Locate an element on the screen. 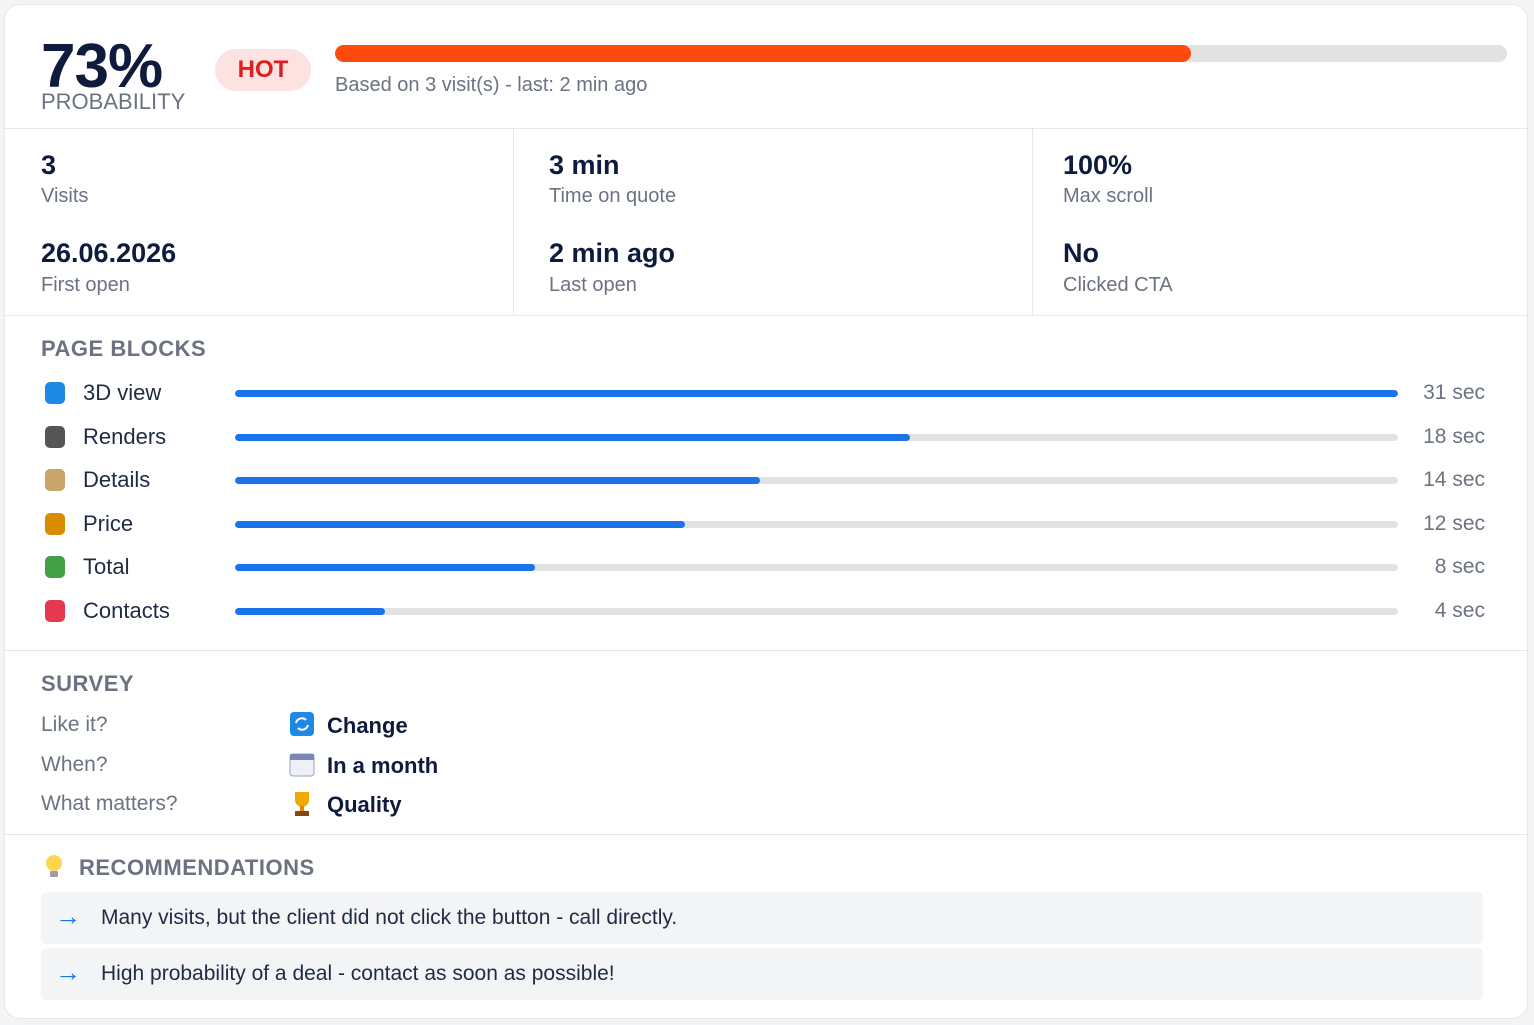 The height and width of the screenshot is (1025, 1534). block-name: Details is located at coordinates (117, 480).